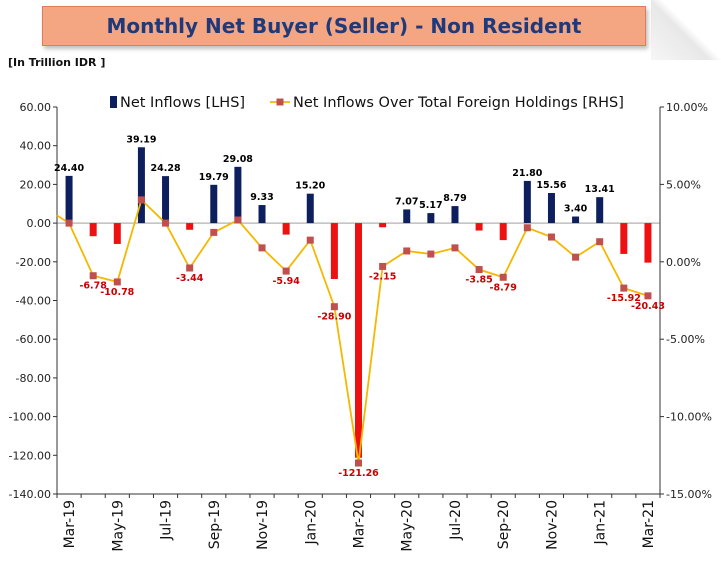 The height and width of the screenshot is (581, 721). Describe the element at coordinates (408, 526) in the screenshot. I see `x-tick-label: May-20` at that location.